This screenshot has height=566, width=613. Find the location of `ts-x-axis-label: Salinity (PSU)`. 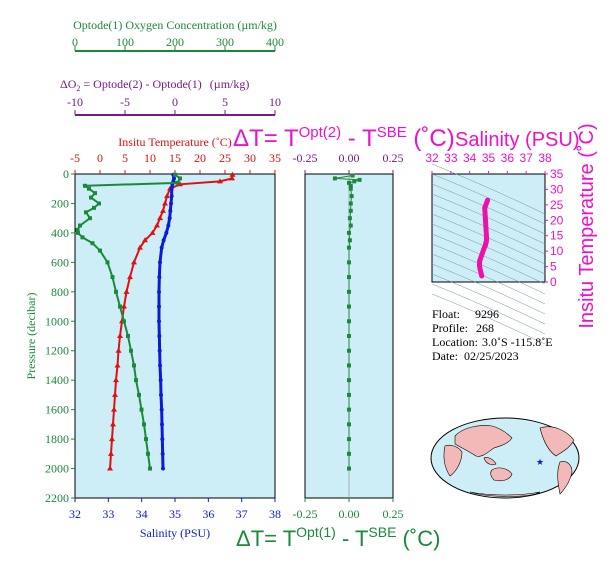

ts-x-axis-label: Salinity (PSU) is located at coordinates (517, 140).